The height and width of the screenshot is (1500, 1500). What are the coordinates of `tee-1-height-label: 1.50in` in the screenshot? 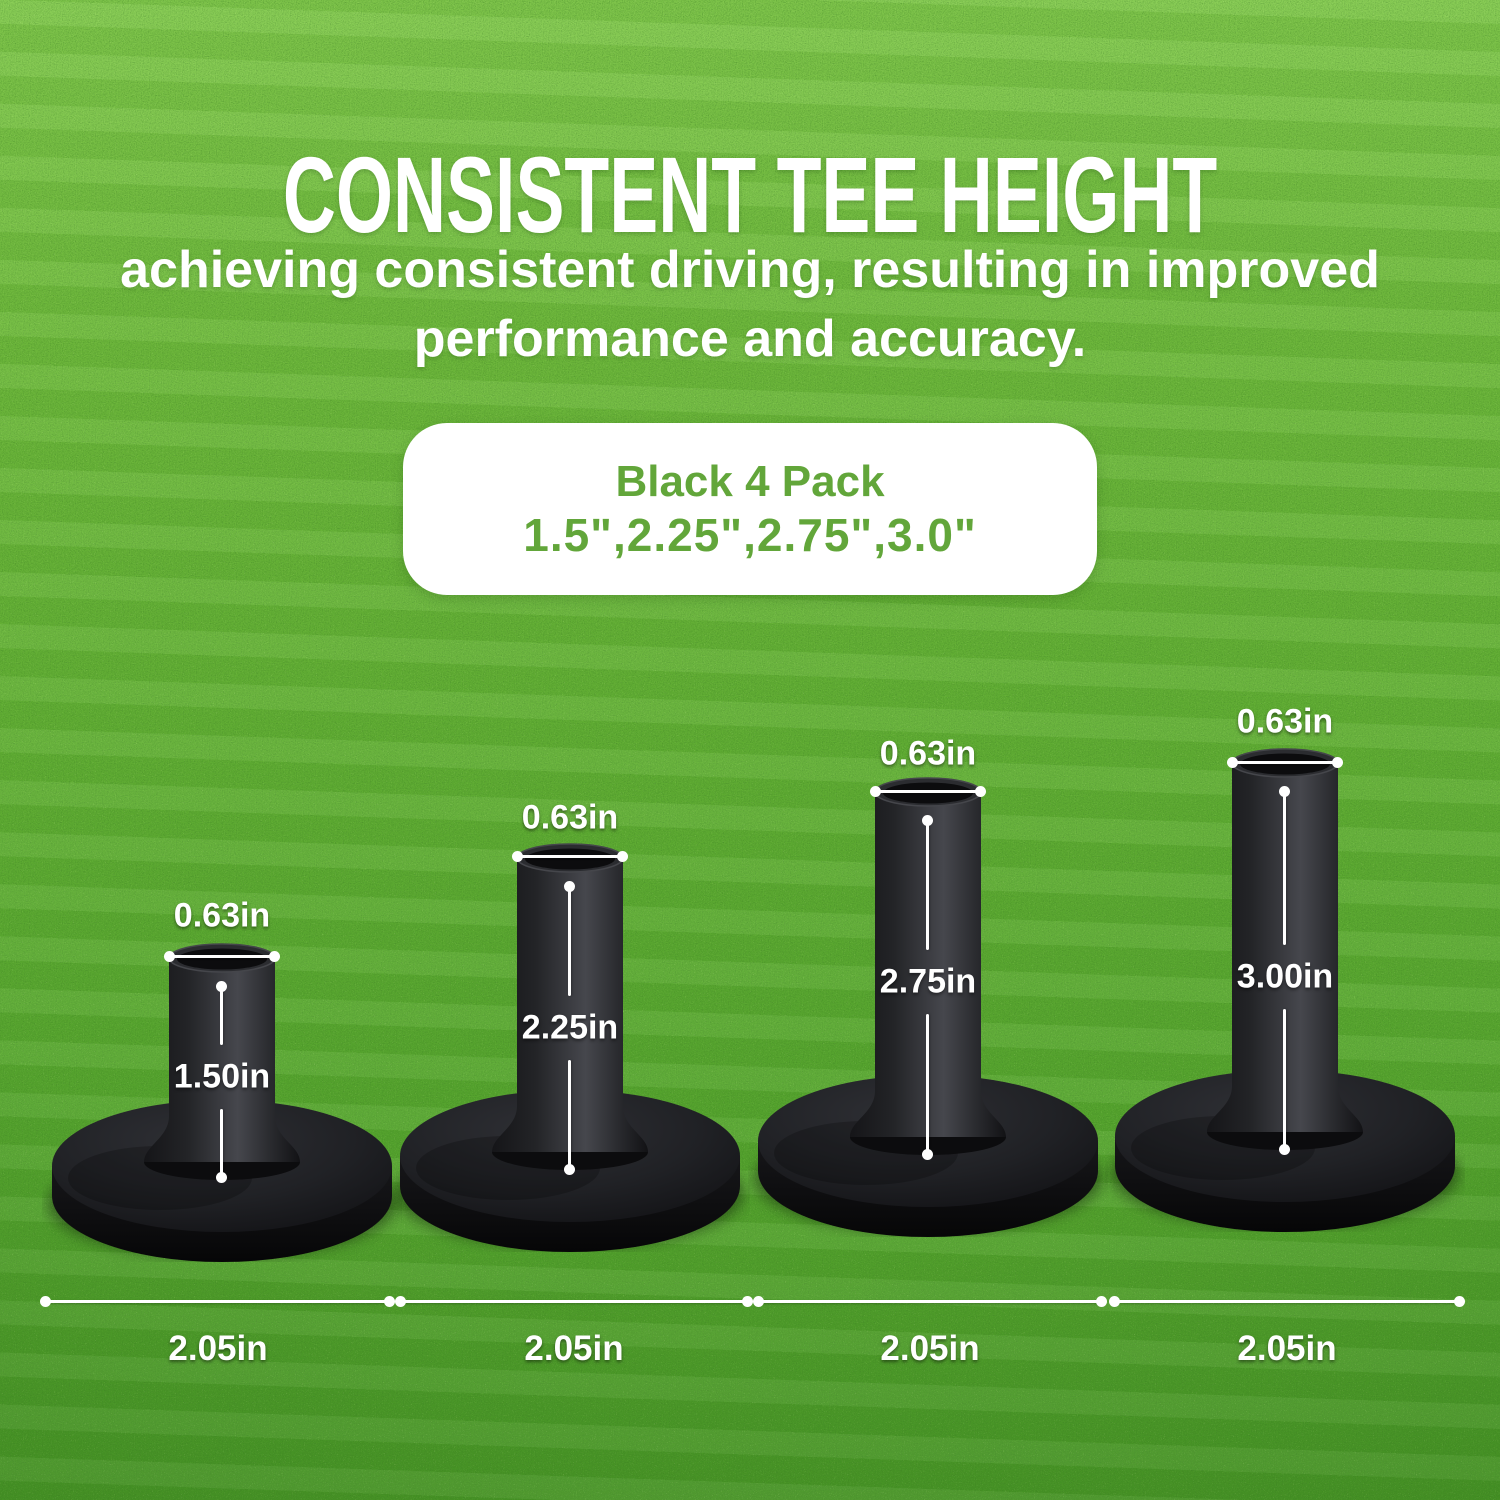 It's located at (222, 1076).